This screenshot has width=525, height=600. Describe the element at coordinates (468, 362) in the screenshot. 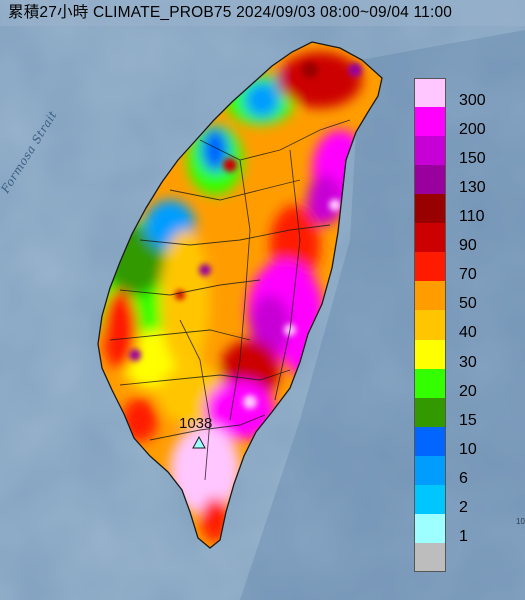

I see `legend-label: 30` at that location.